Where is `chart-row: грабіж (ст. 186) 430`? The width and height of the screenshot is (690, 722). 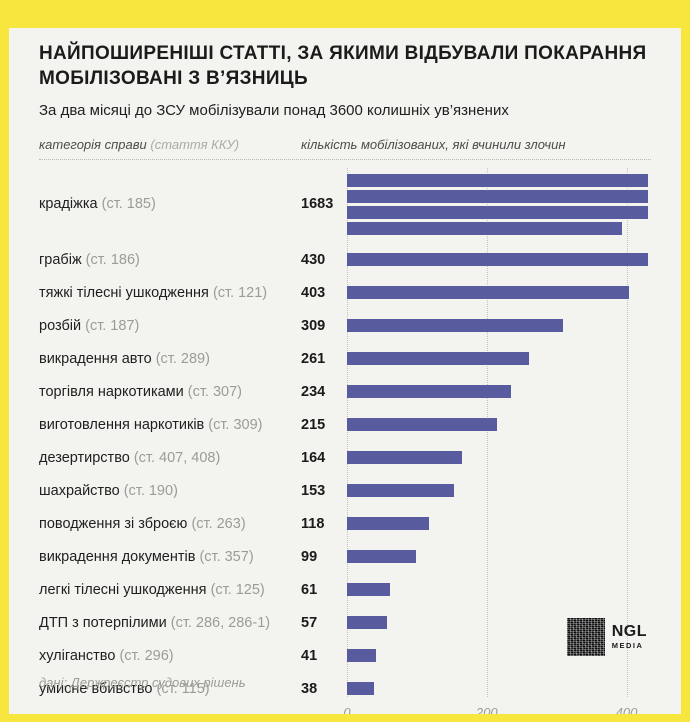
chart-row: грабіж (ст. 186) 430 is located at coordinates (345, 260).